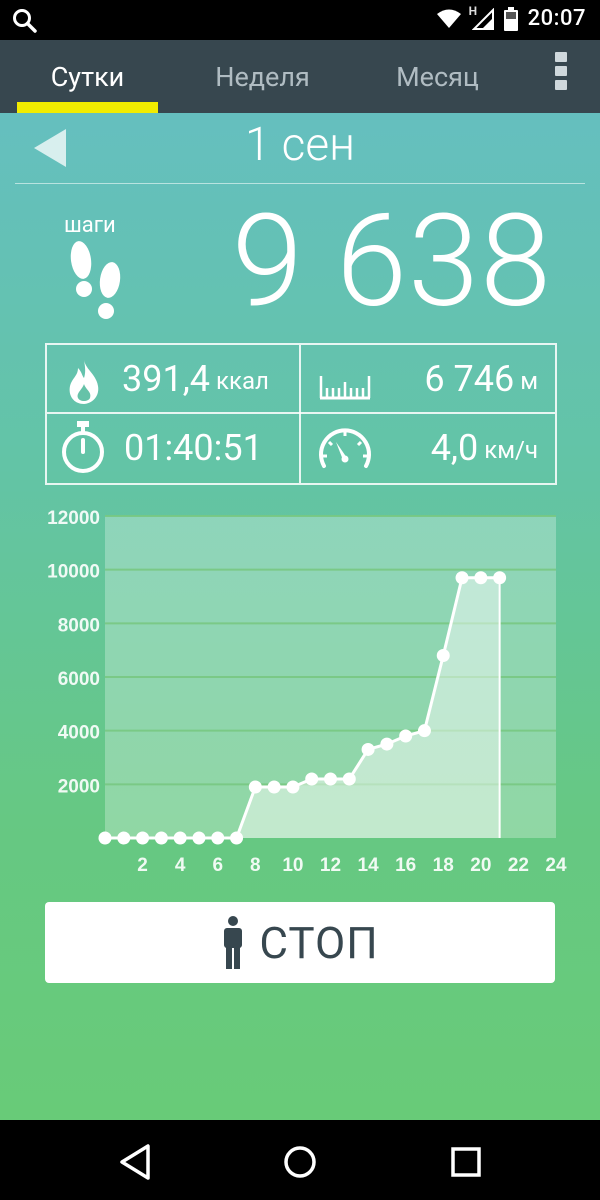 The width and height of the screenshot is (600, 1200). Describe the element at coordinates (79, 679) in the screenshot. I see `chart-y-tick-label: 6000` at that location.